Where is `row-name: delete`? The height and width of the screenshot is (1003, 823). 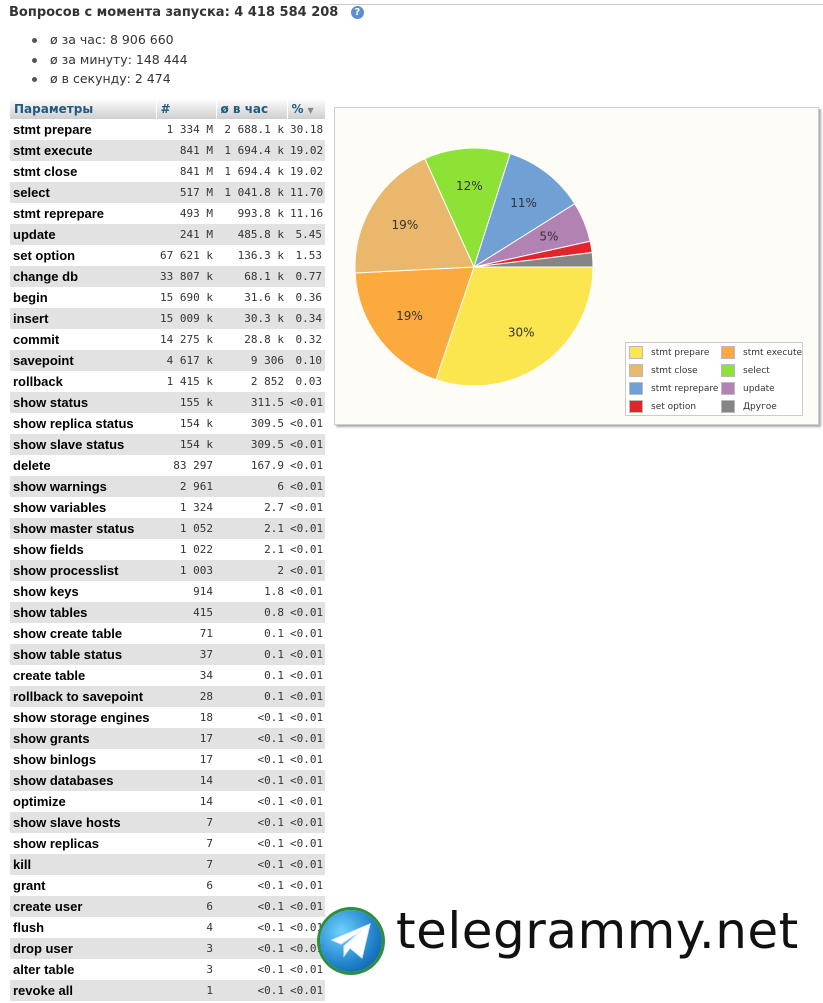
row-name: delete is located at coordinates (83, 465).